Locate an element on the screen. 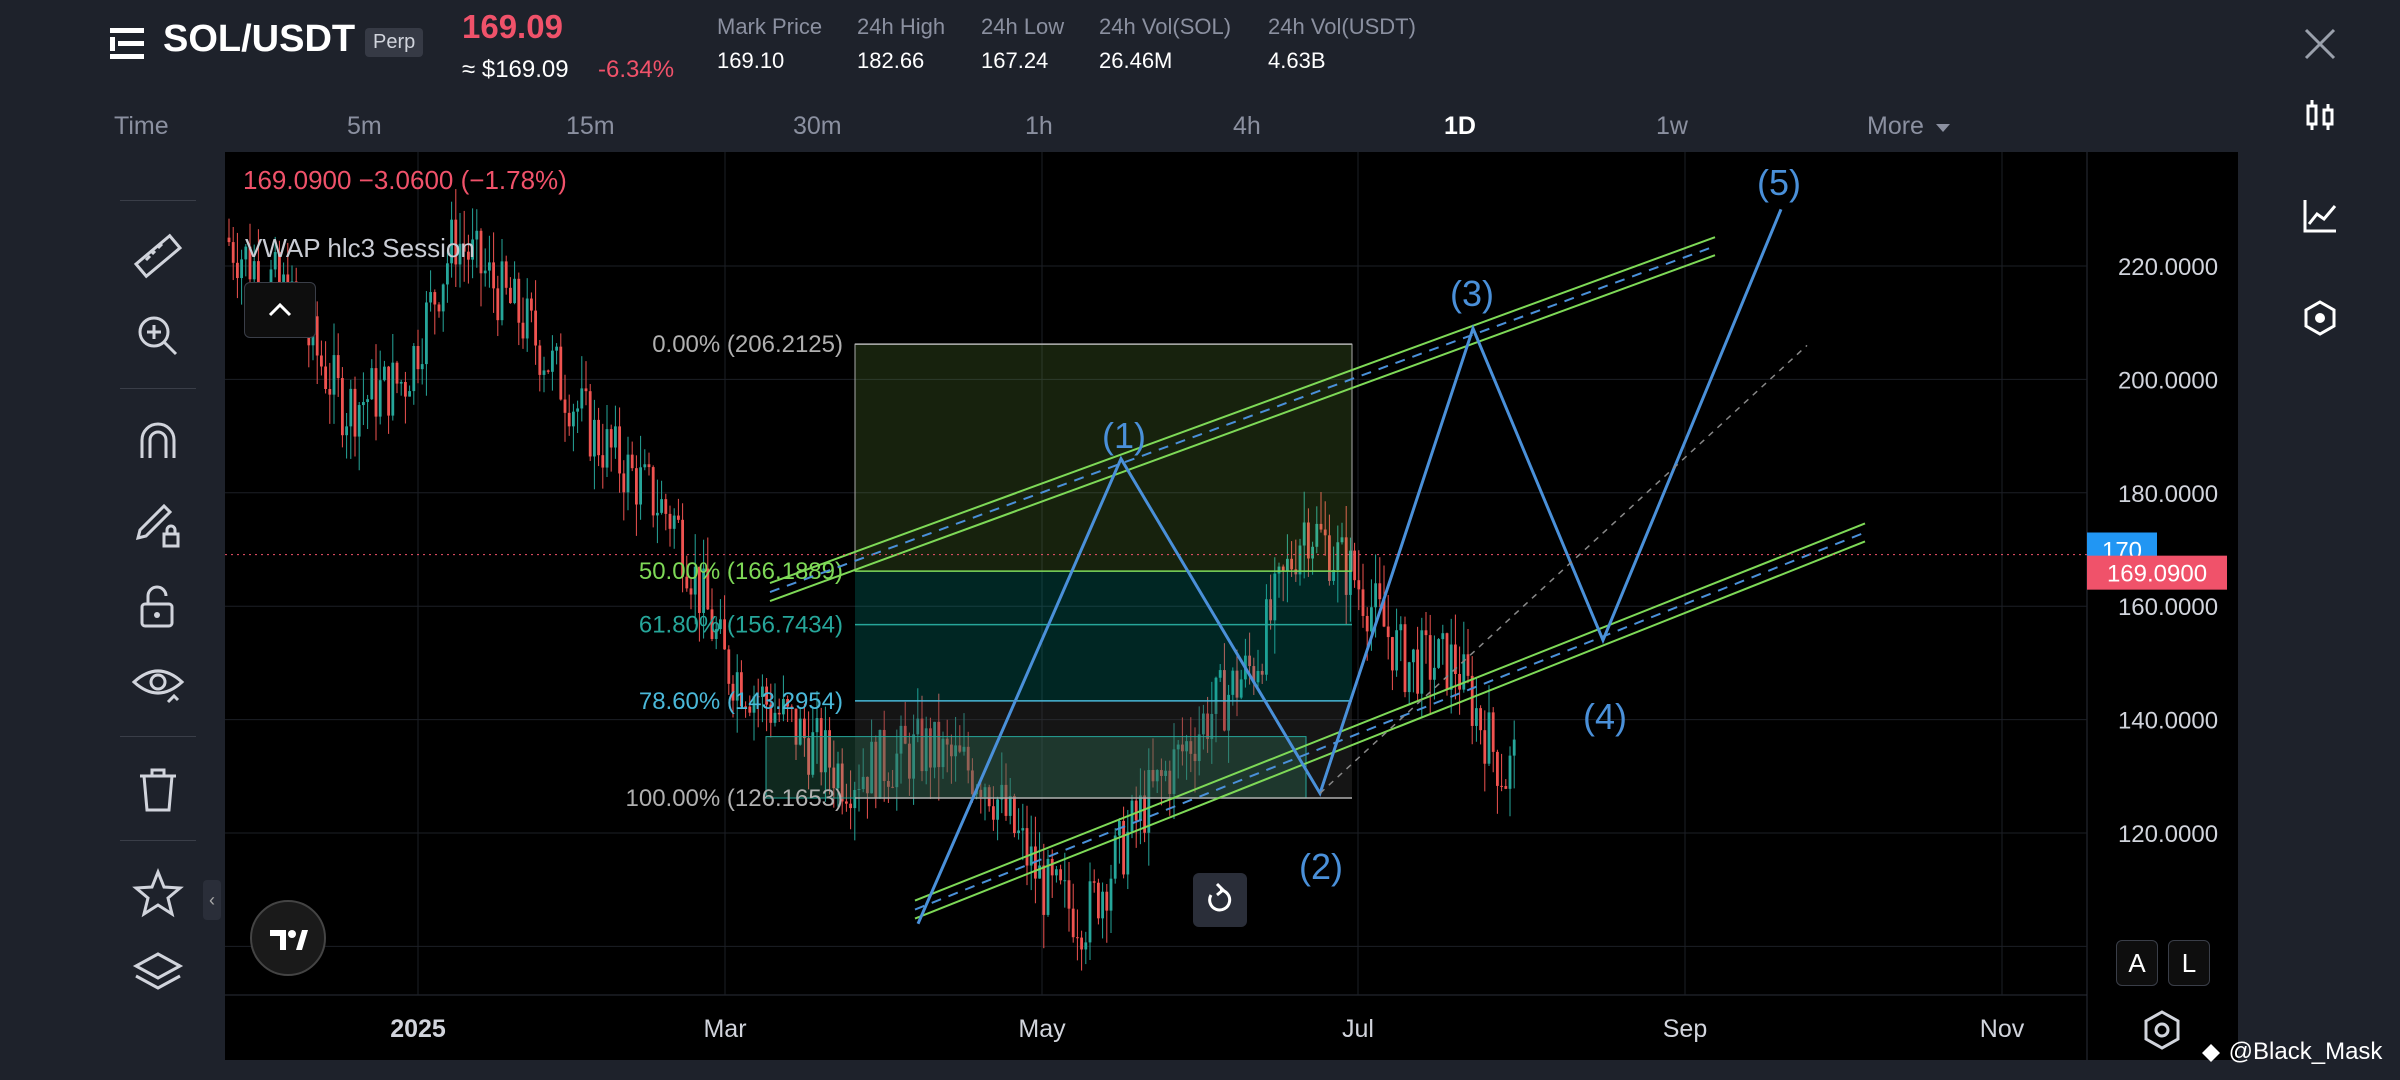 This screenshot has width=2400, height=1080. tf-30m: 30m is located at coordinates (817, 126).